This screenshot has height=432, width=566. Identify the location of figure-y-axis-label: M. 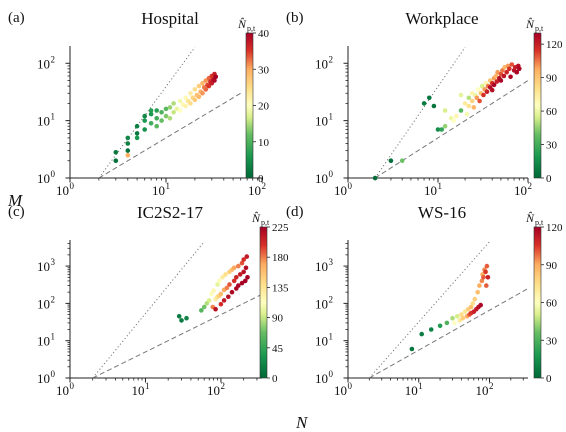
(15, 200).